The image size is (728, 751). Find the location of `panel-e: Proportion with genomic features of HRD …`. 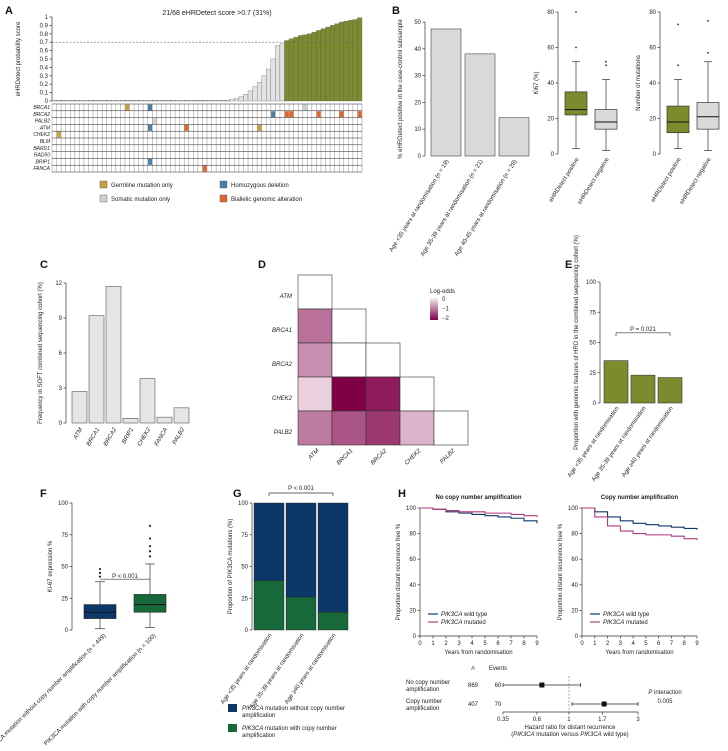

panel-e: Proportion with genomic features of HRD … is located at coordinates (625, 359).